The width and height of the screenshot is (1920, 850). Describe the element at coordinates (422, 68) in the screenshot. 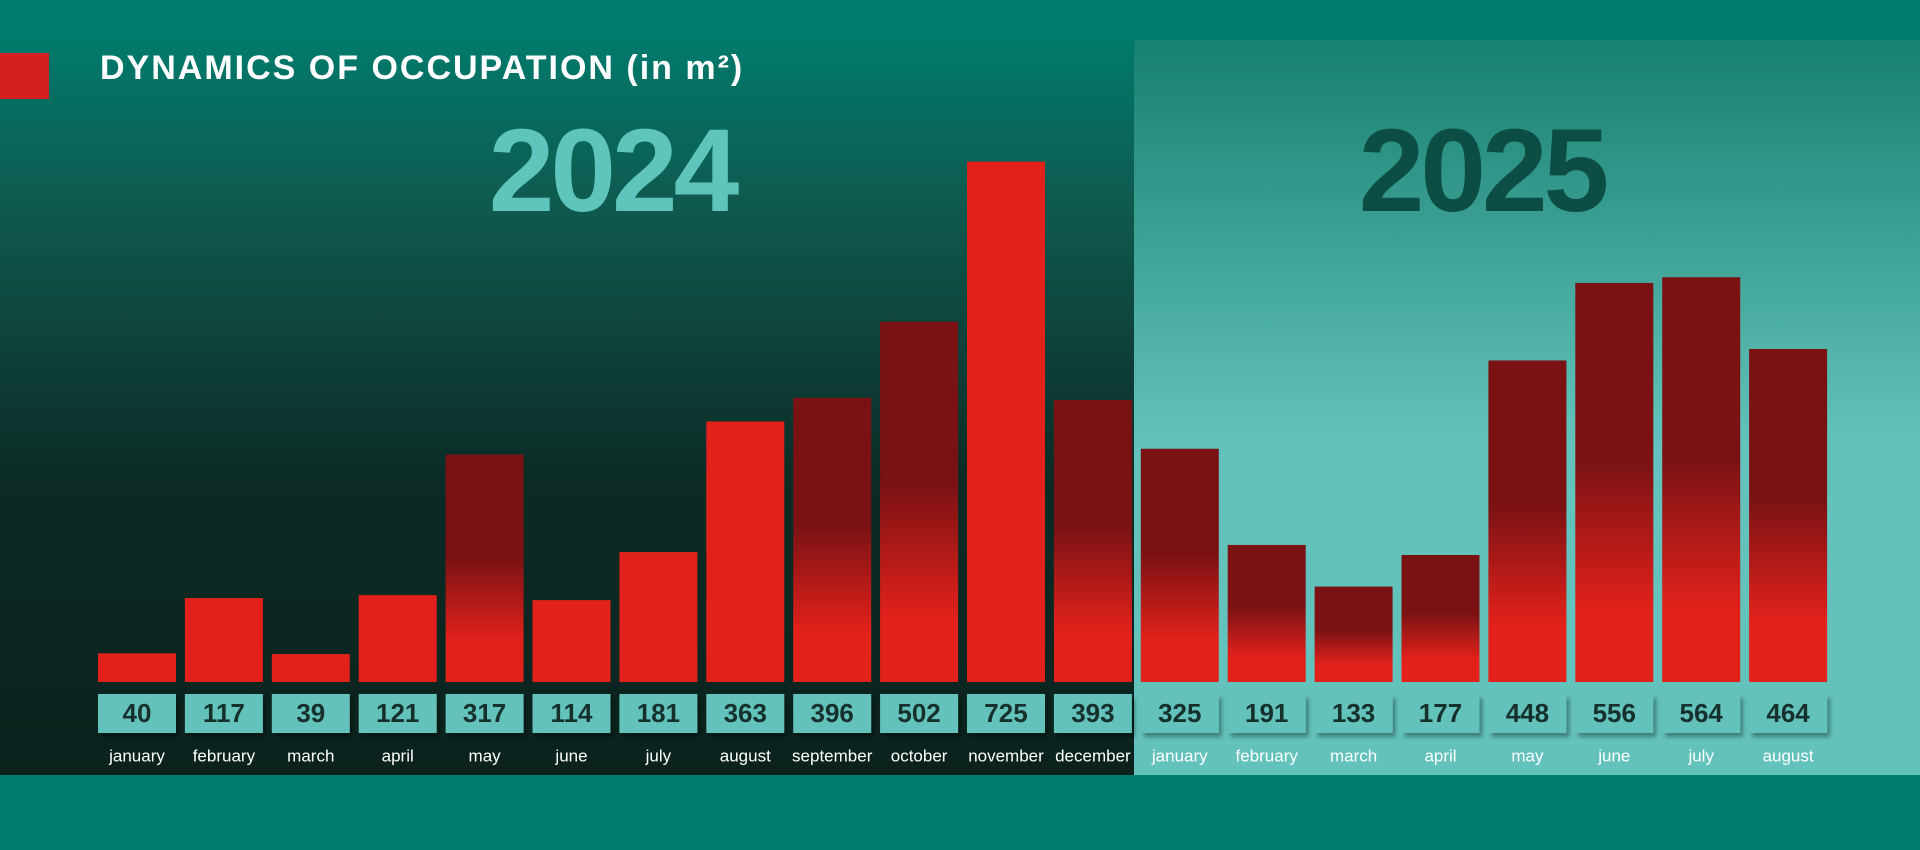

I see `chart-title: DYNAMICS OF OCCUPATION (in m²)` at that location.